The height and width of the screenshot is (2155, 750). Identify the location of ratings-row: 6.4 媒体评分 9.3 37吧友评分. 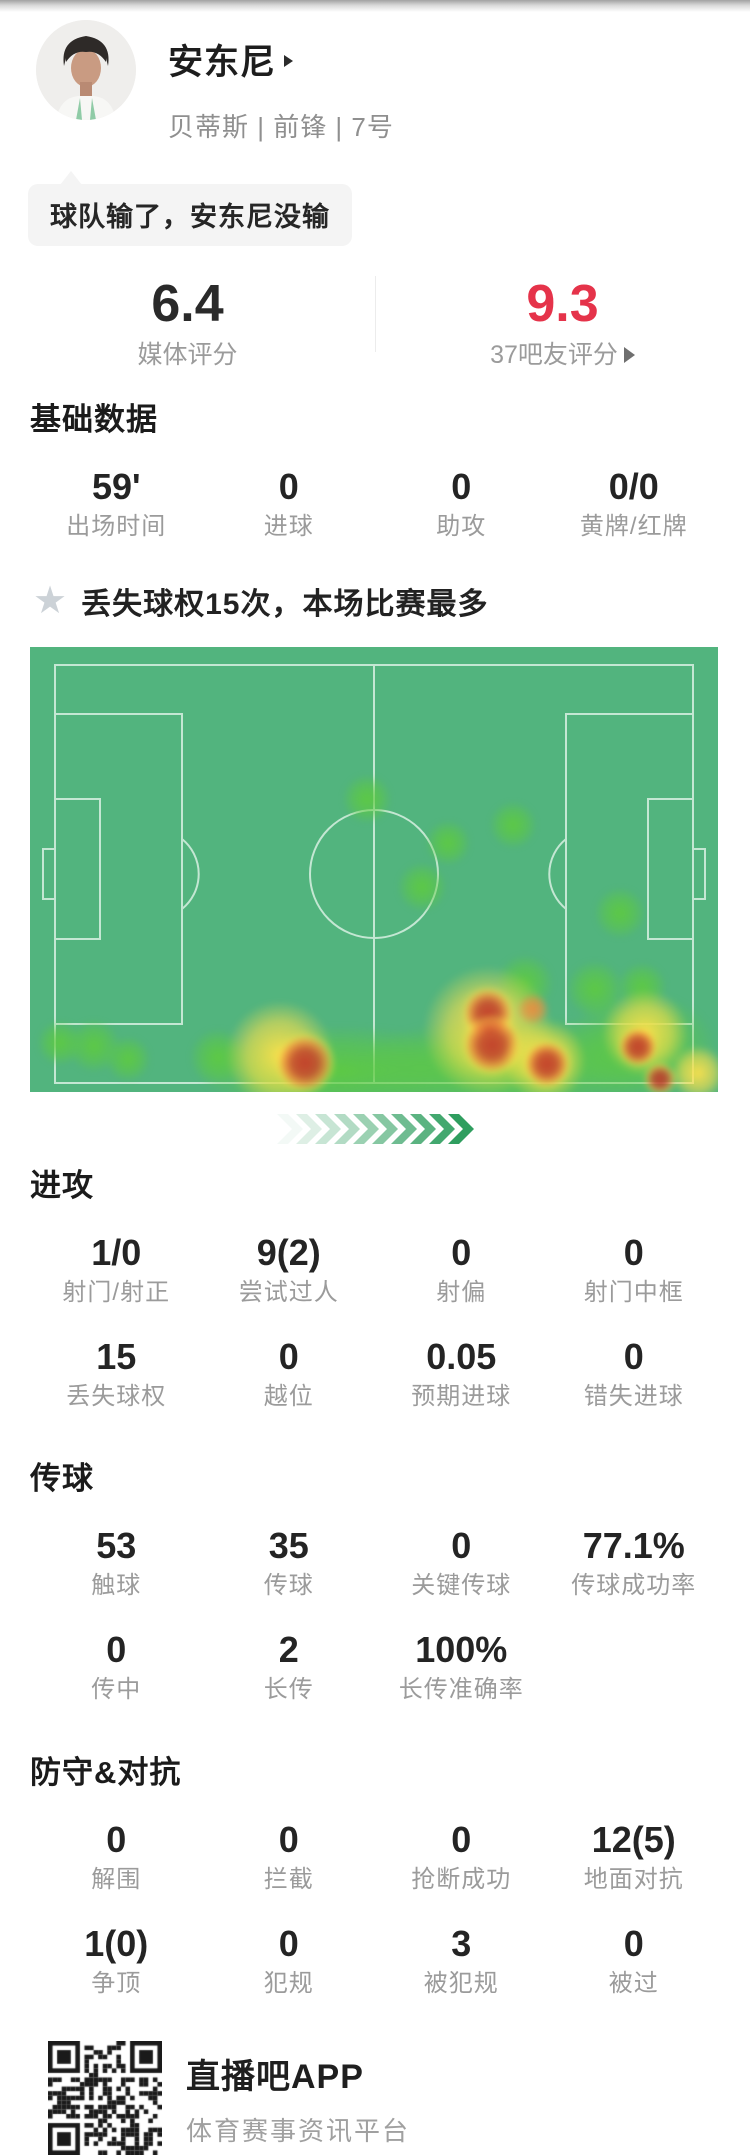
(375, 323).